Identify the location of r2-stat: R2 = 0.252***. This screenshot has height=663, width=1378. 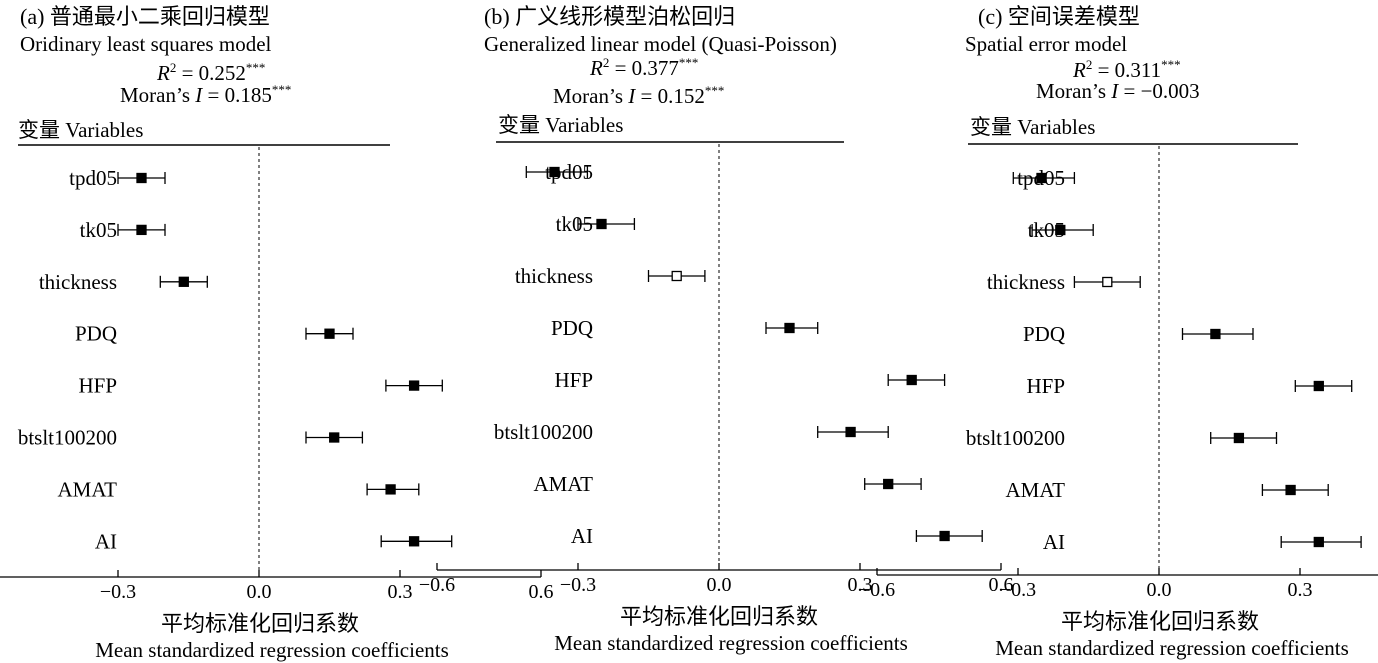
(210, 72).